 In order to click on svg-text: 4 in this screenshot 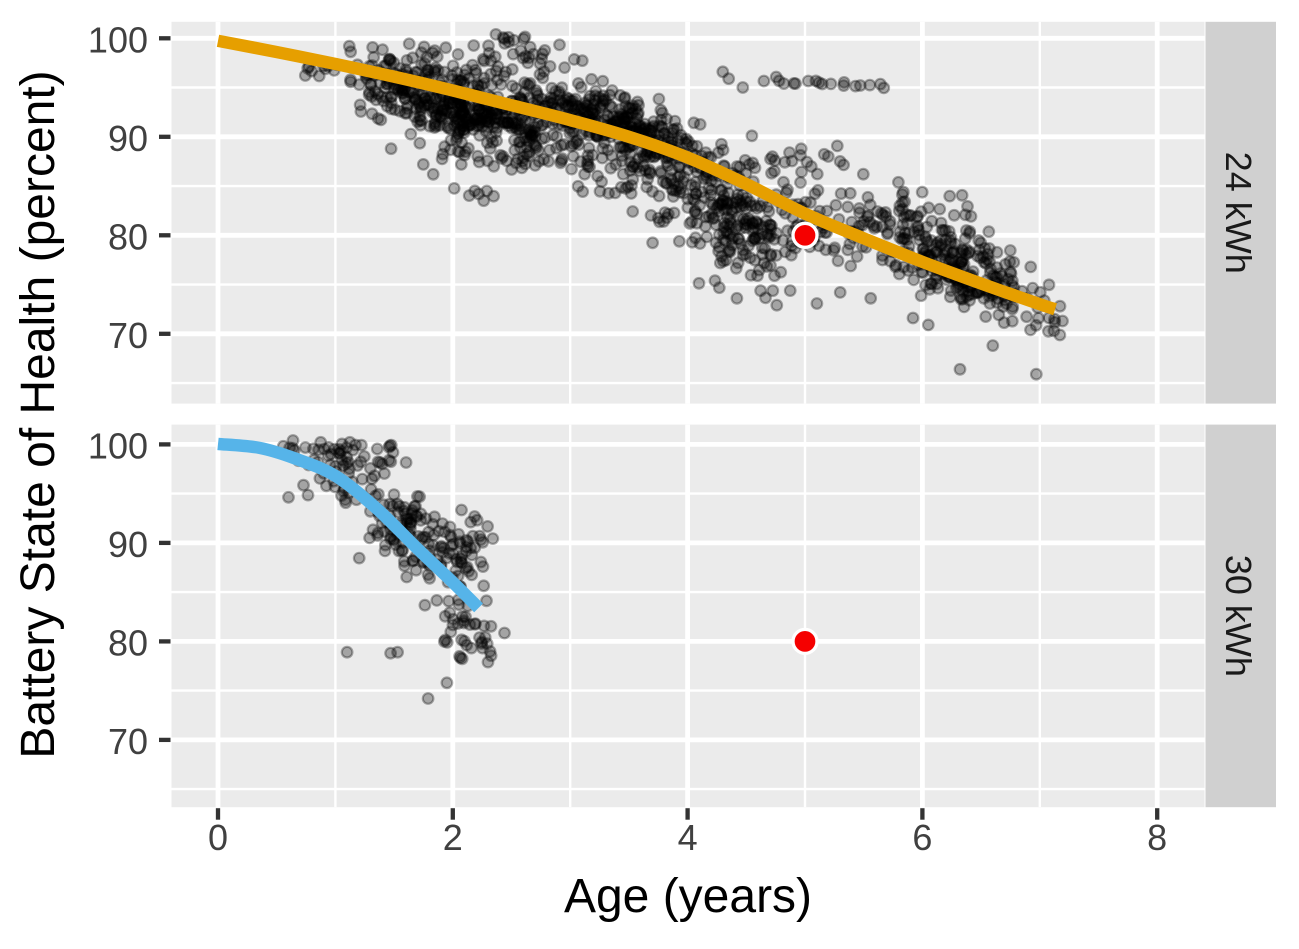, I will do `click(688, 837)`.